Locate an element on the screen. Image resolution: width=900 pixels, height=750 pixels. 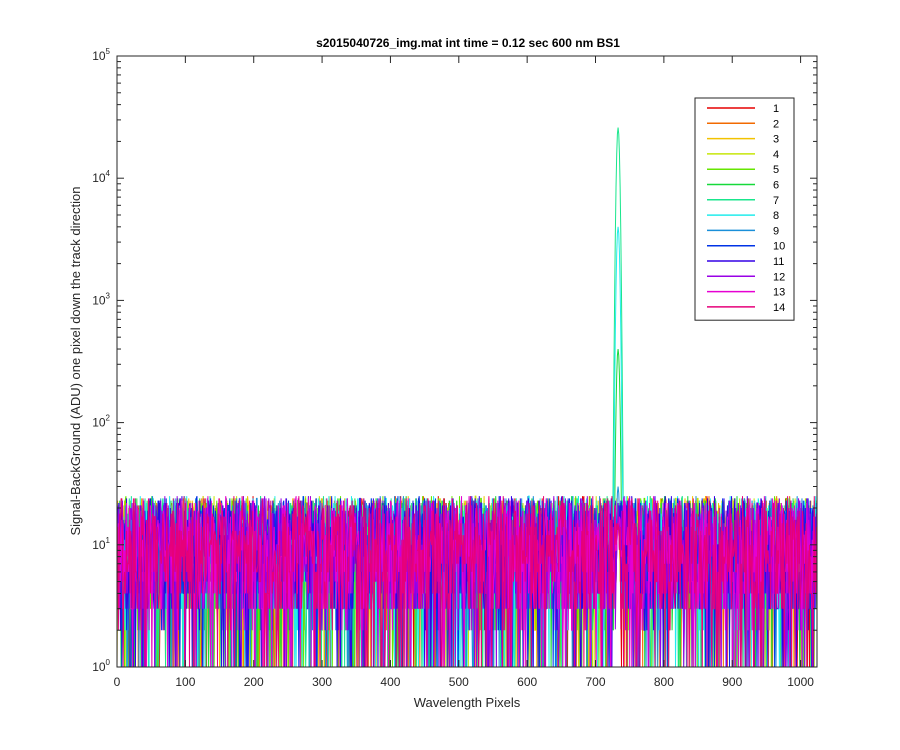
x-tick-label: 300 is located at coordinates (322, 682).